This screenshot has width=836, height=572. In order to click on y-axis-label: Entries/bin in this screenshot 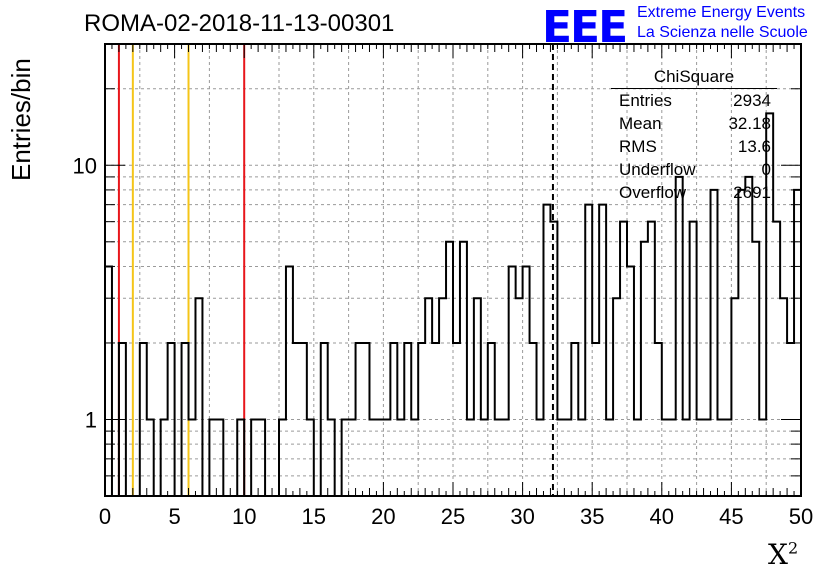, I will do `click(21, 119)`.